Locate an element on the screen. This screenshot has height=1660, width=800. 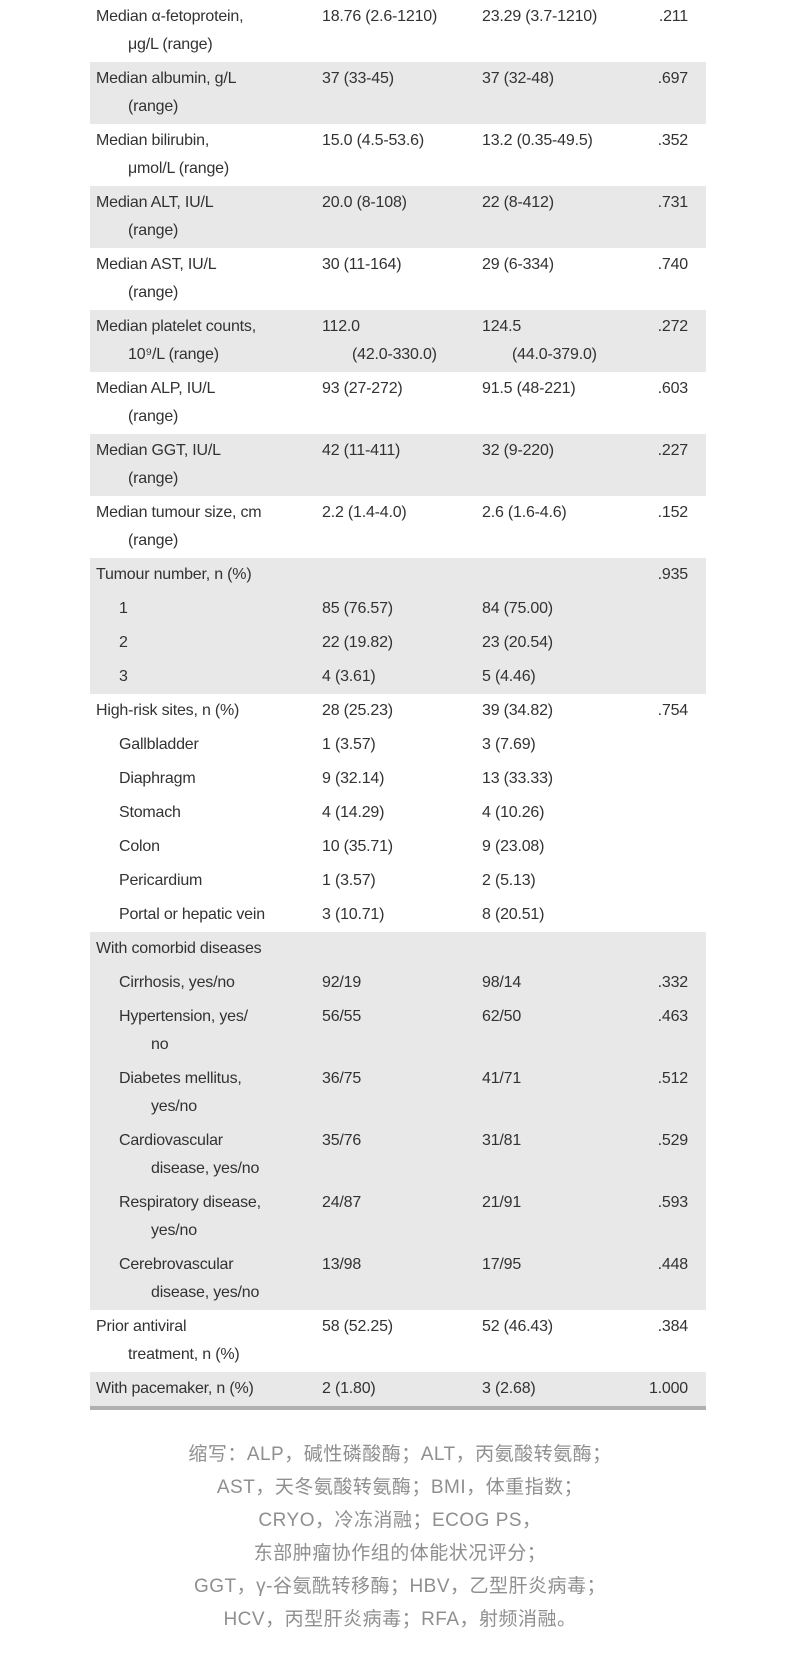
text-line: 10⁹/L (range) is located at coordinates (173, 354).